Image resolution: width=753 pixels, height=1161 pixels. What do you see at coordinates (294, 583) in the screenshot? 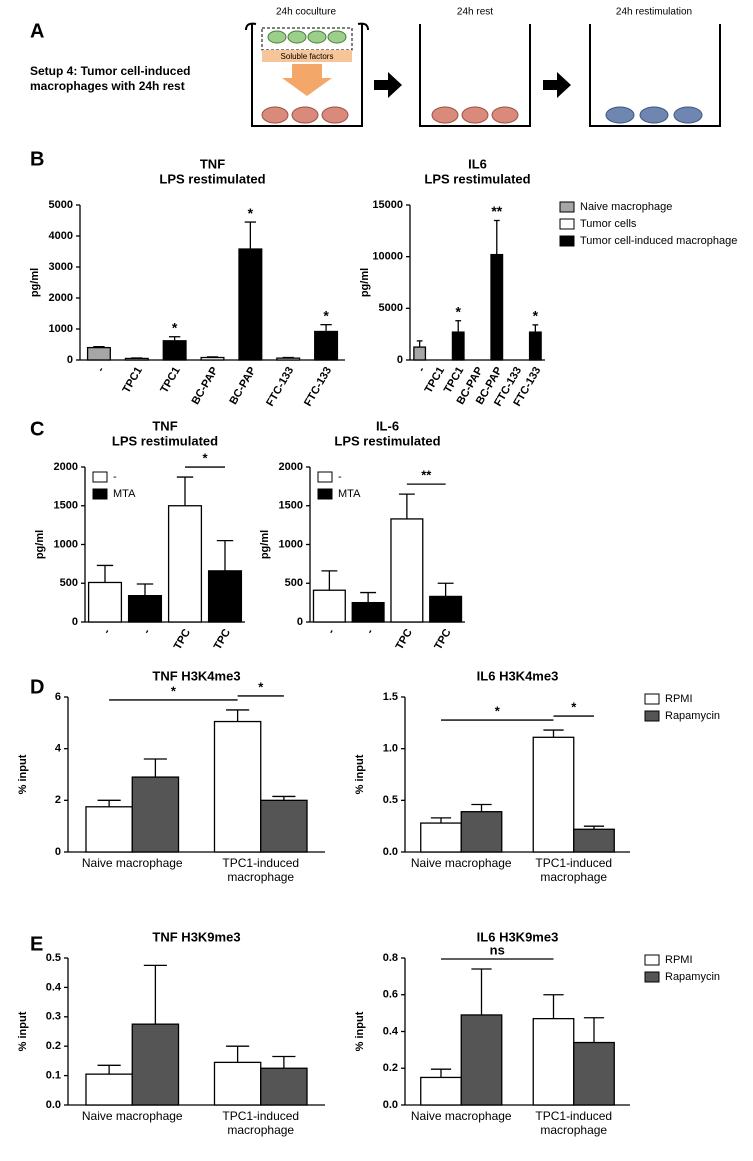
I see `y-tick-label: 500` at bounding box center [294, 583].